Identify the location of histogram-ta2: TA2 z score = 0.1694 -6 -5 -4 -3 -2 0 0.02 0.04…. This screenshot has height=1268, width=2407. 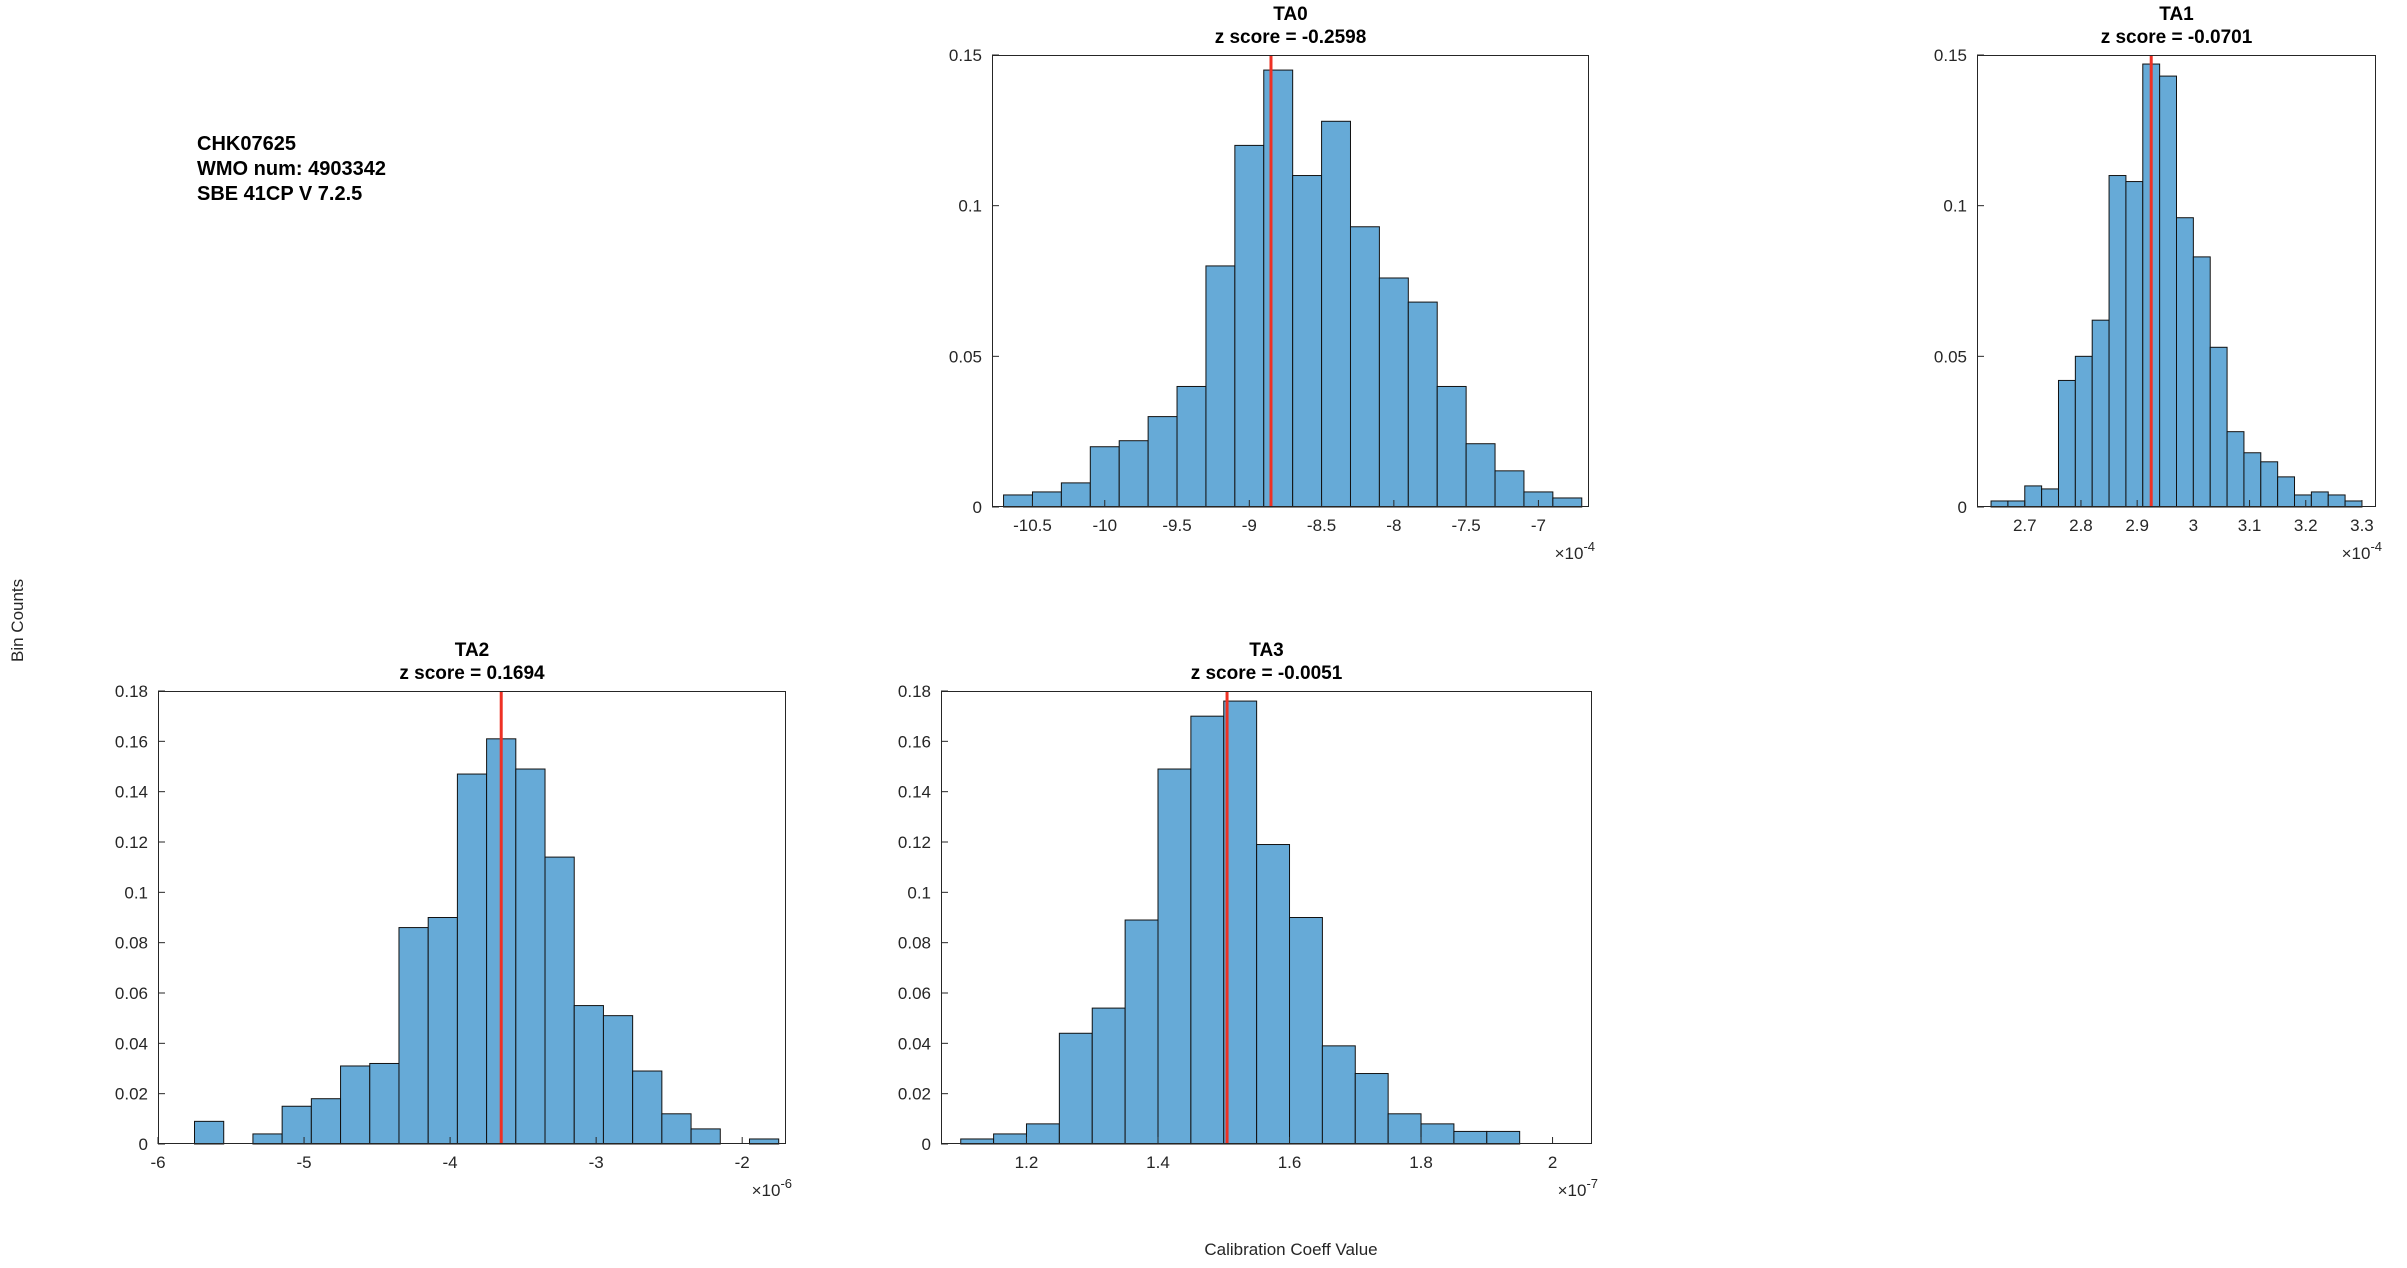
(453, 920).